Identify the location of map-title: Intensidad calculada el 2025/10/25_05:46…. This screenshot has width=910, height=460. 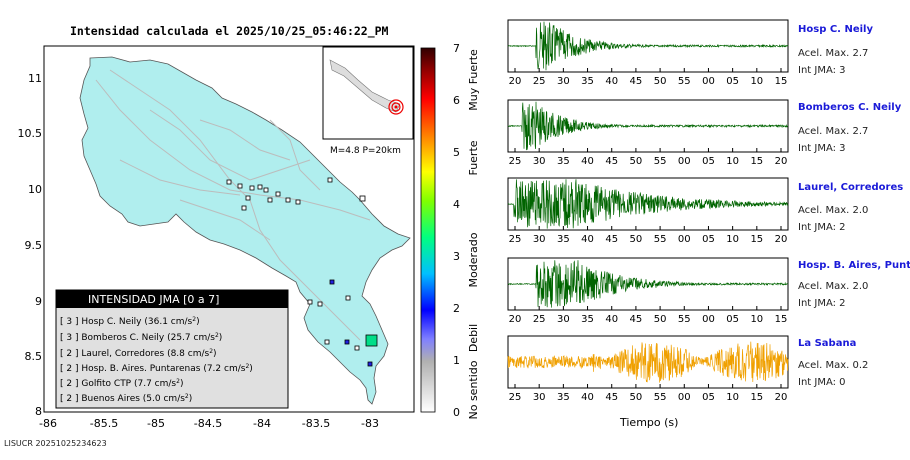
(229, 31).